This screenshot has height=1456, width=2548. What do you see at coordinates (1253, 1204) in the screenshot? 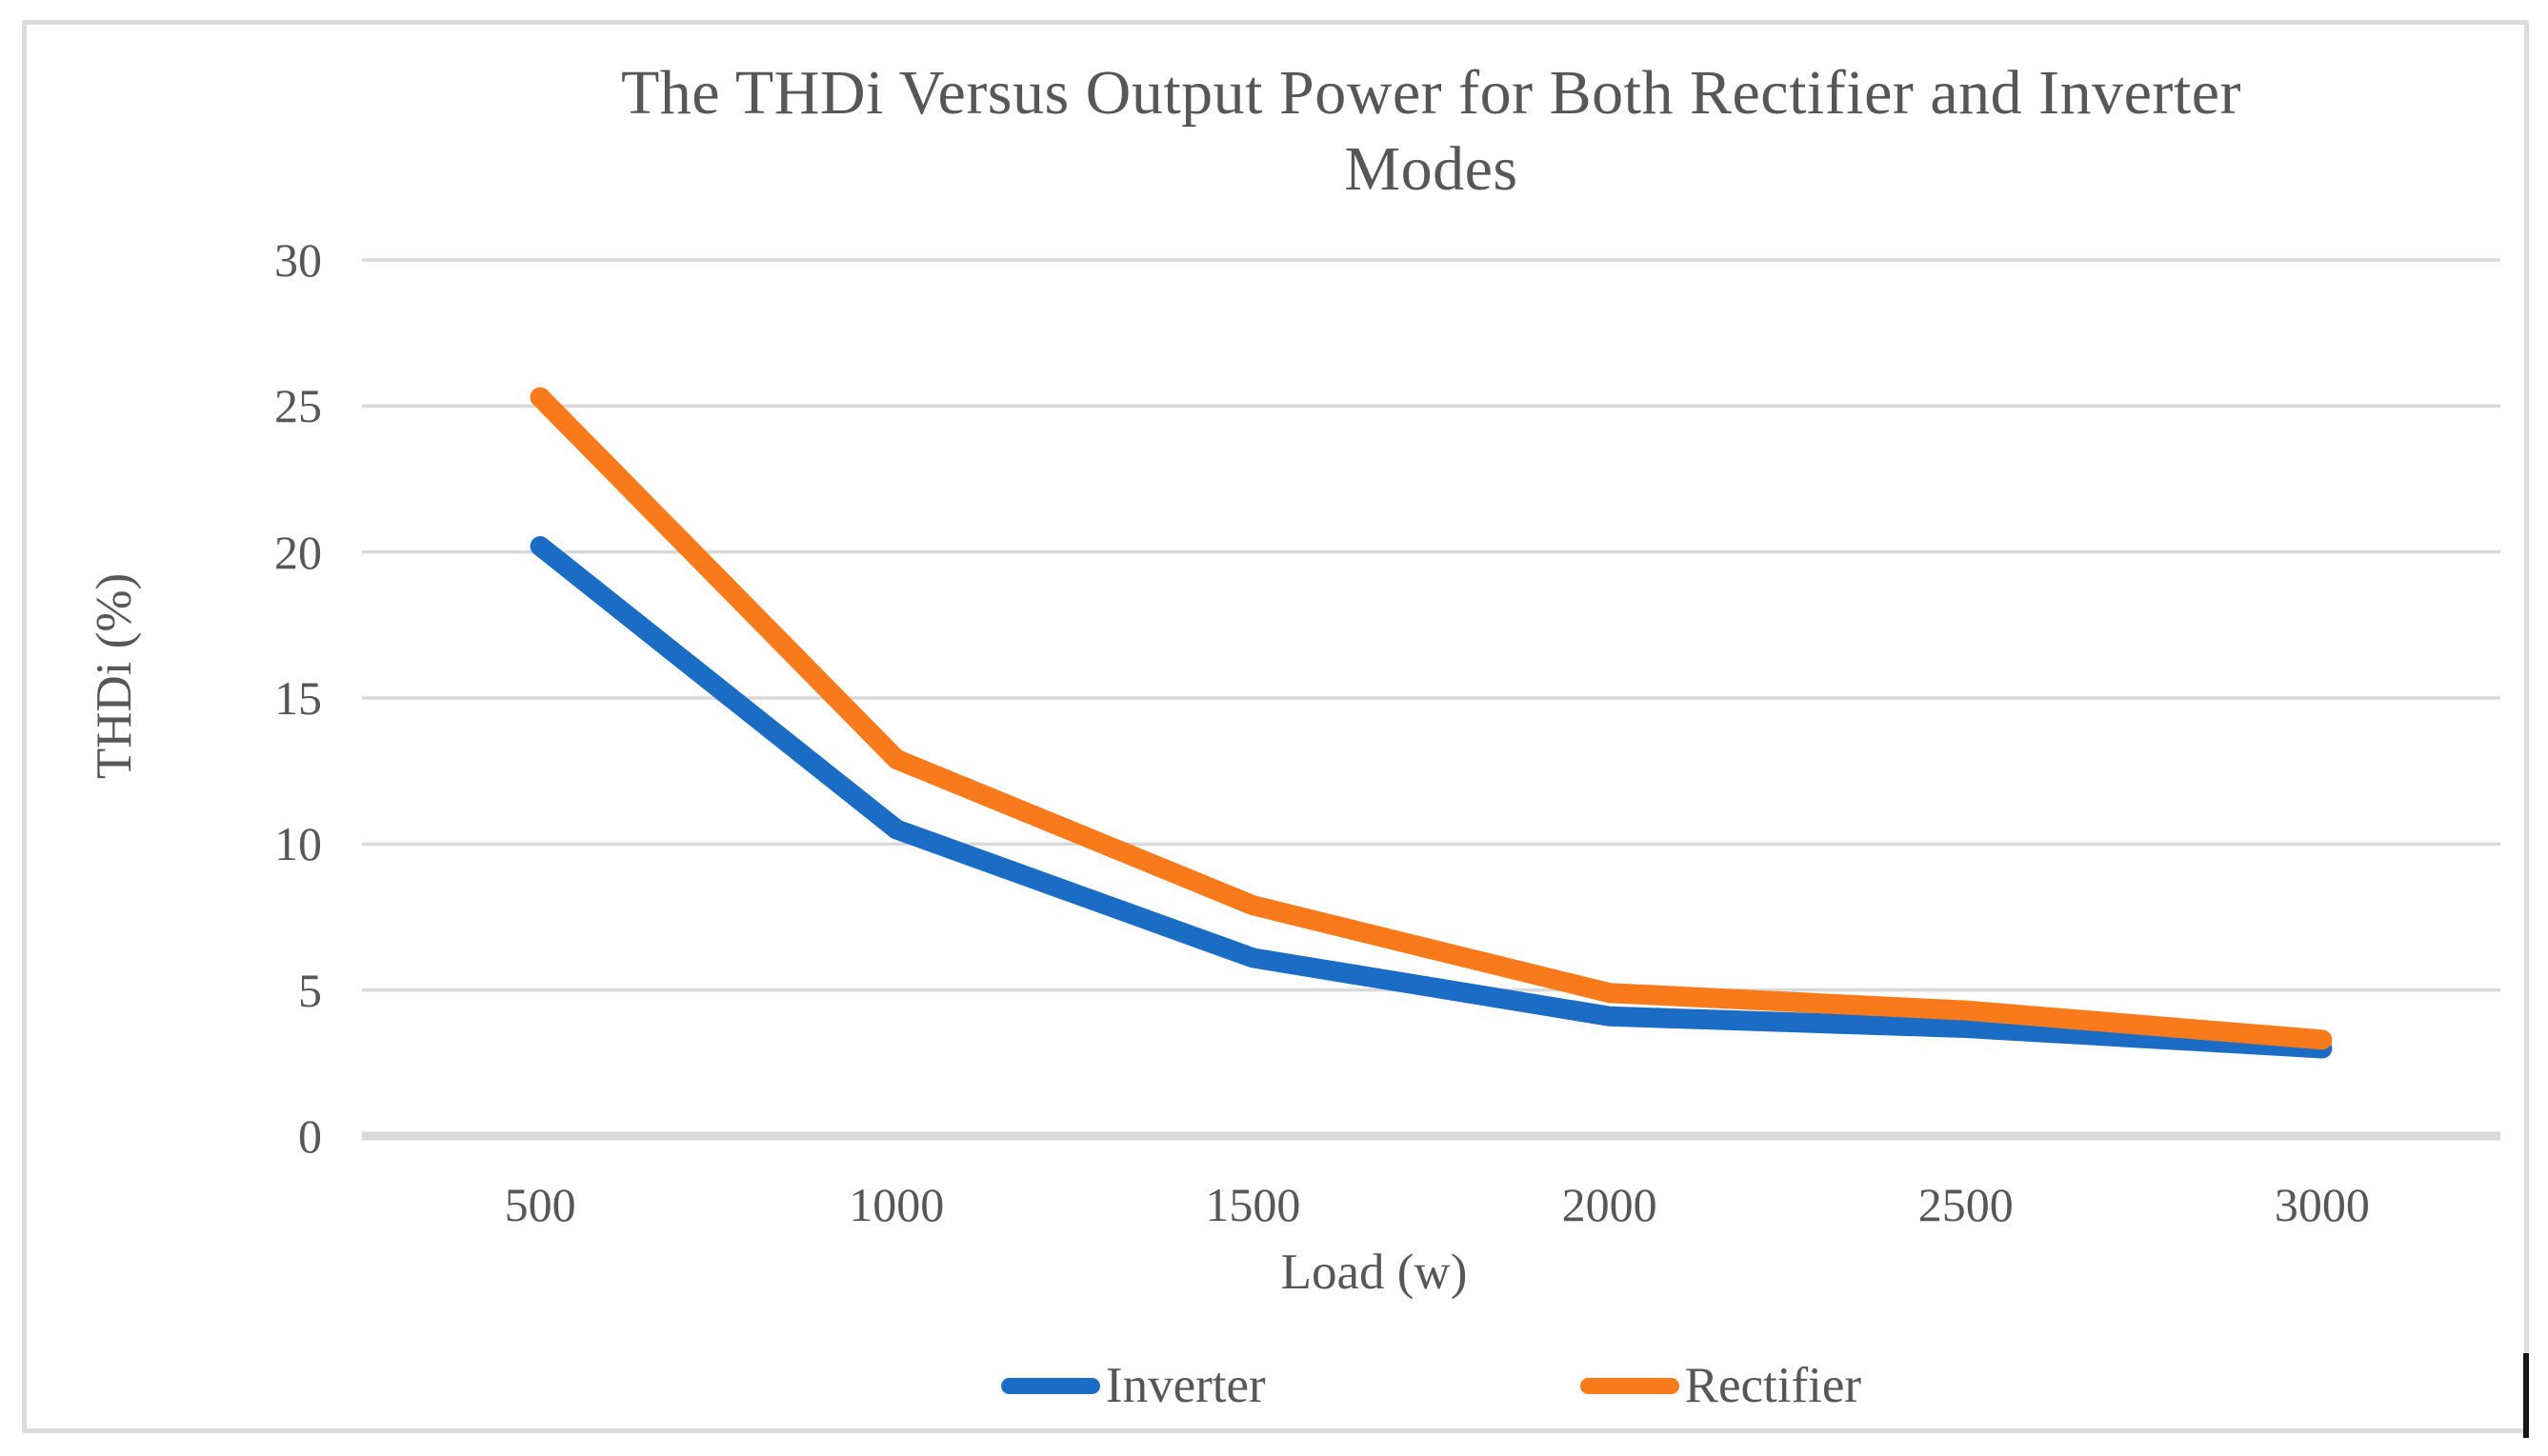
I see `x-tick-label: 1500` at bounding box center [1253, 1204].